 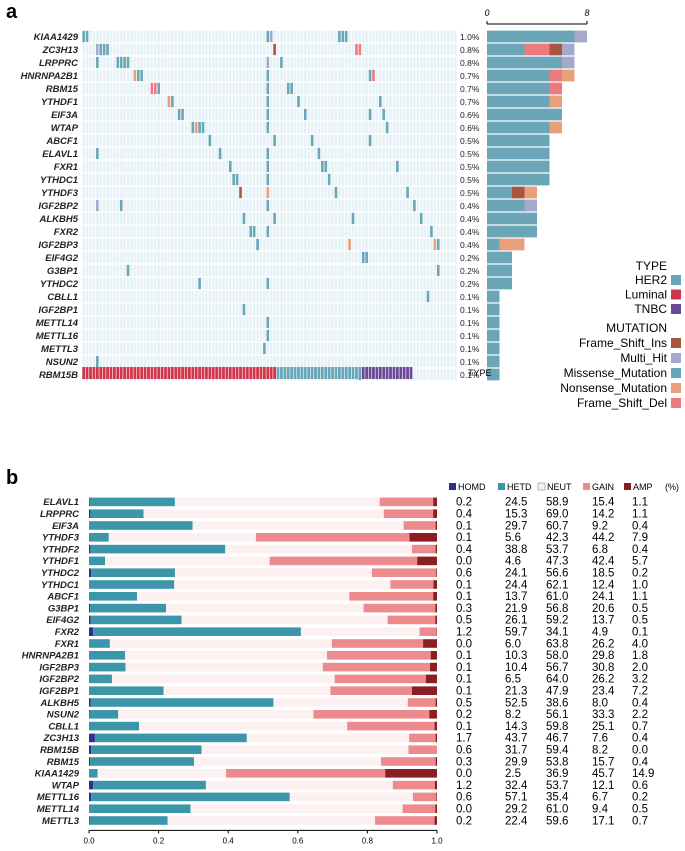 What do you see at coordinates (640, 574) in the screenshot?
I see `cnv-value-amp: 0.2` at bounding box center [640, 574].